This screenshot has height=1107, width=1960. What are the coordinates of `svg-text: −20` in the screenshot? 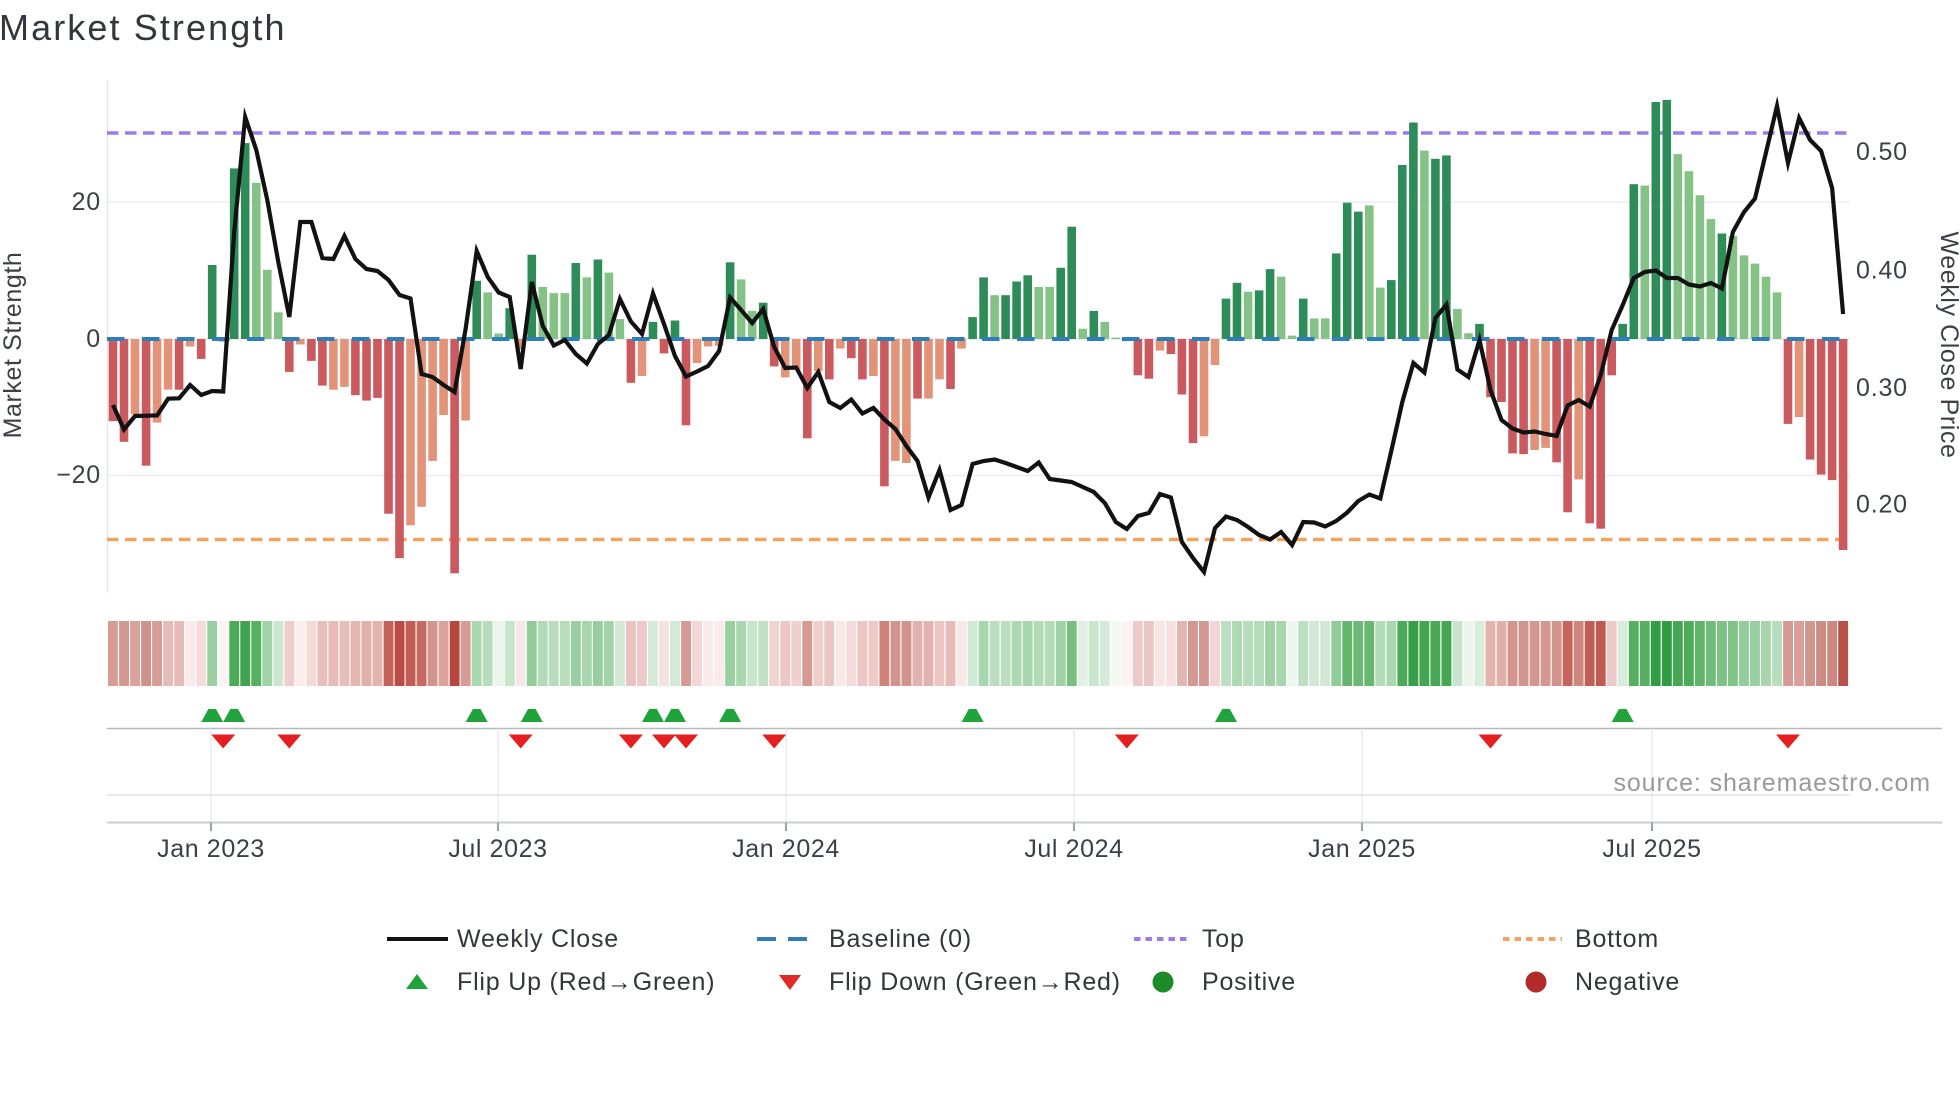 It's located at (78, 475).